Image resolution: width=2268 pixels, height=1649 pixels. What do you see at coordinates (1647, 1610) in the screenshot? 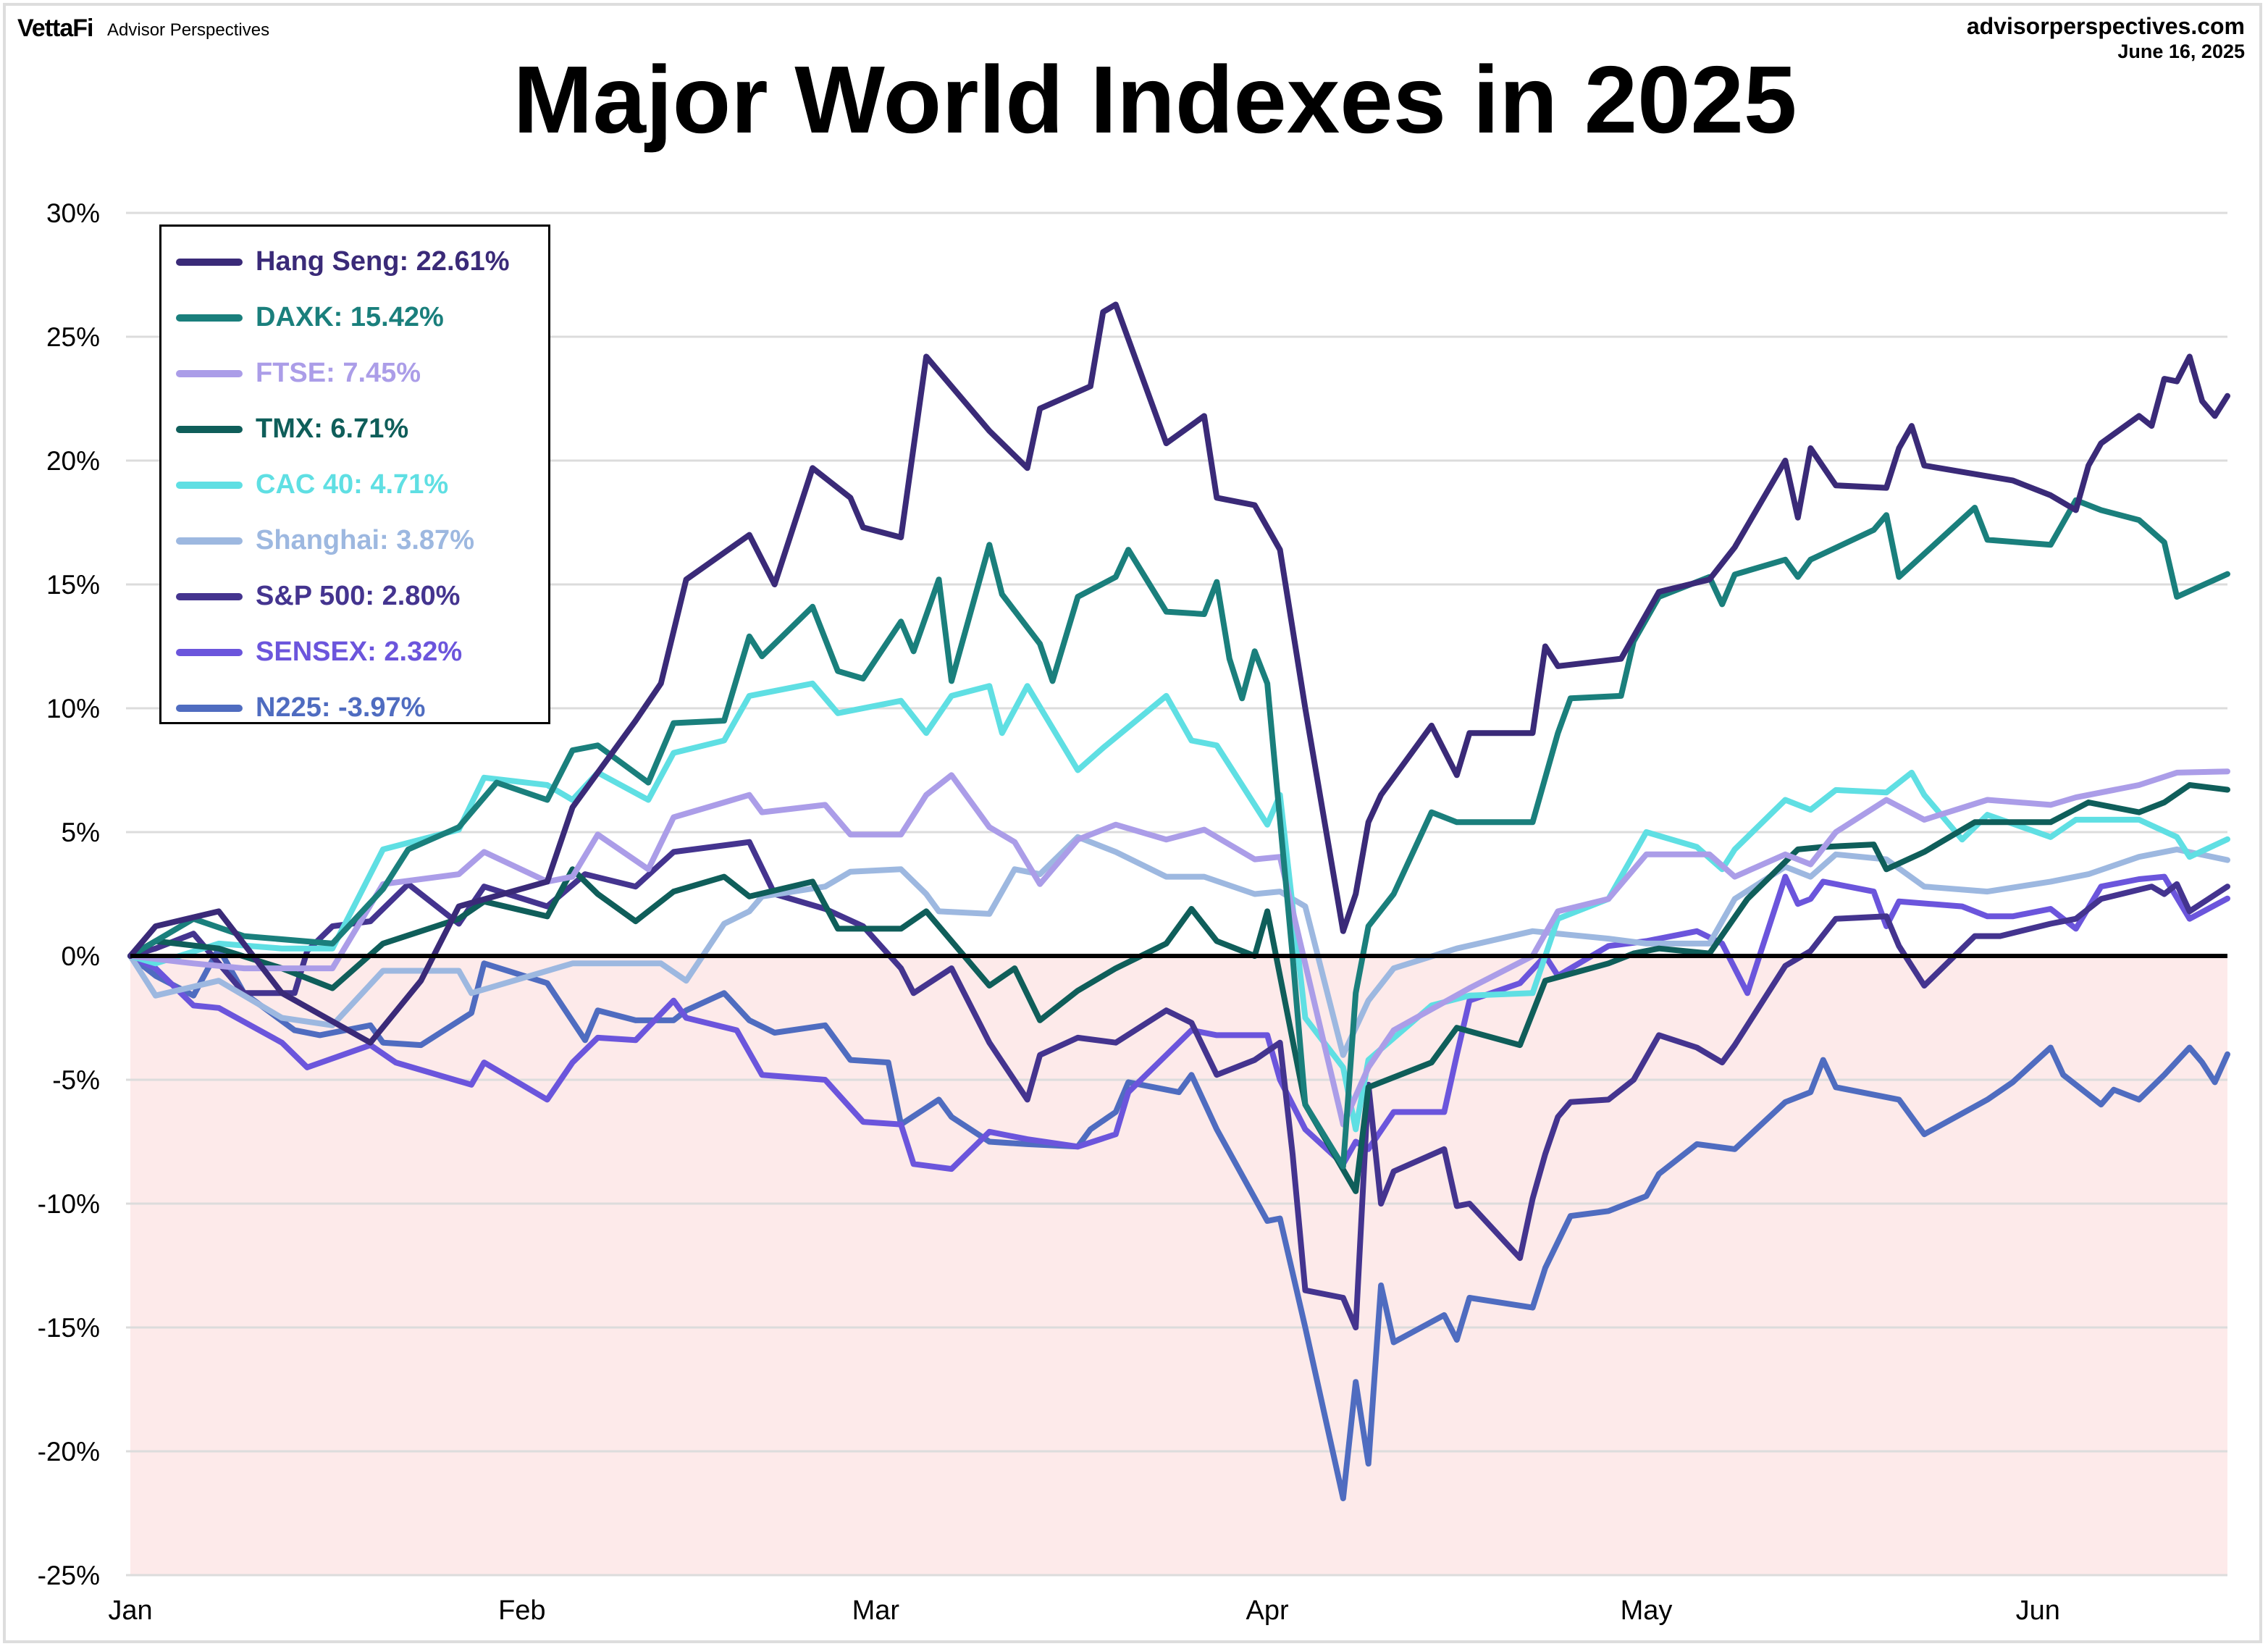
I see `x-tick-label: May` at bounding box center [1647, 1610].